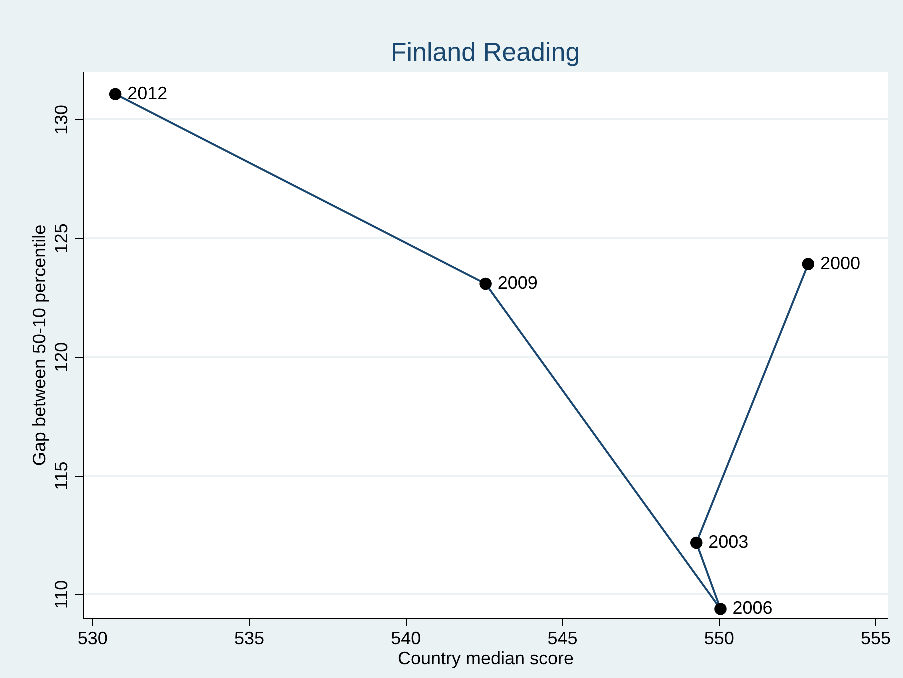 Image resolution: width=903 pixels, height=678 pixels. What do you see at coordinates (719, 638) in the screenshot?
I see `x-tick-label: 550` at bounding box center [719, 638].